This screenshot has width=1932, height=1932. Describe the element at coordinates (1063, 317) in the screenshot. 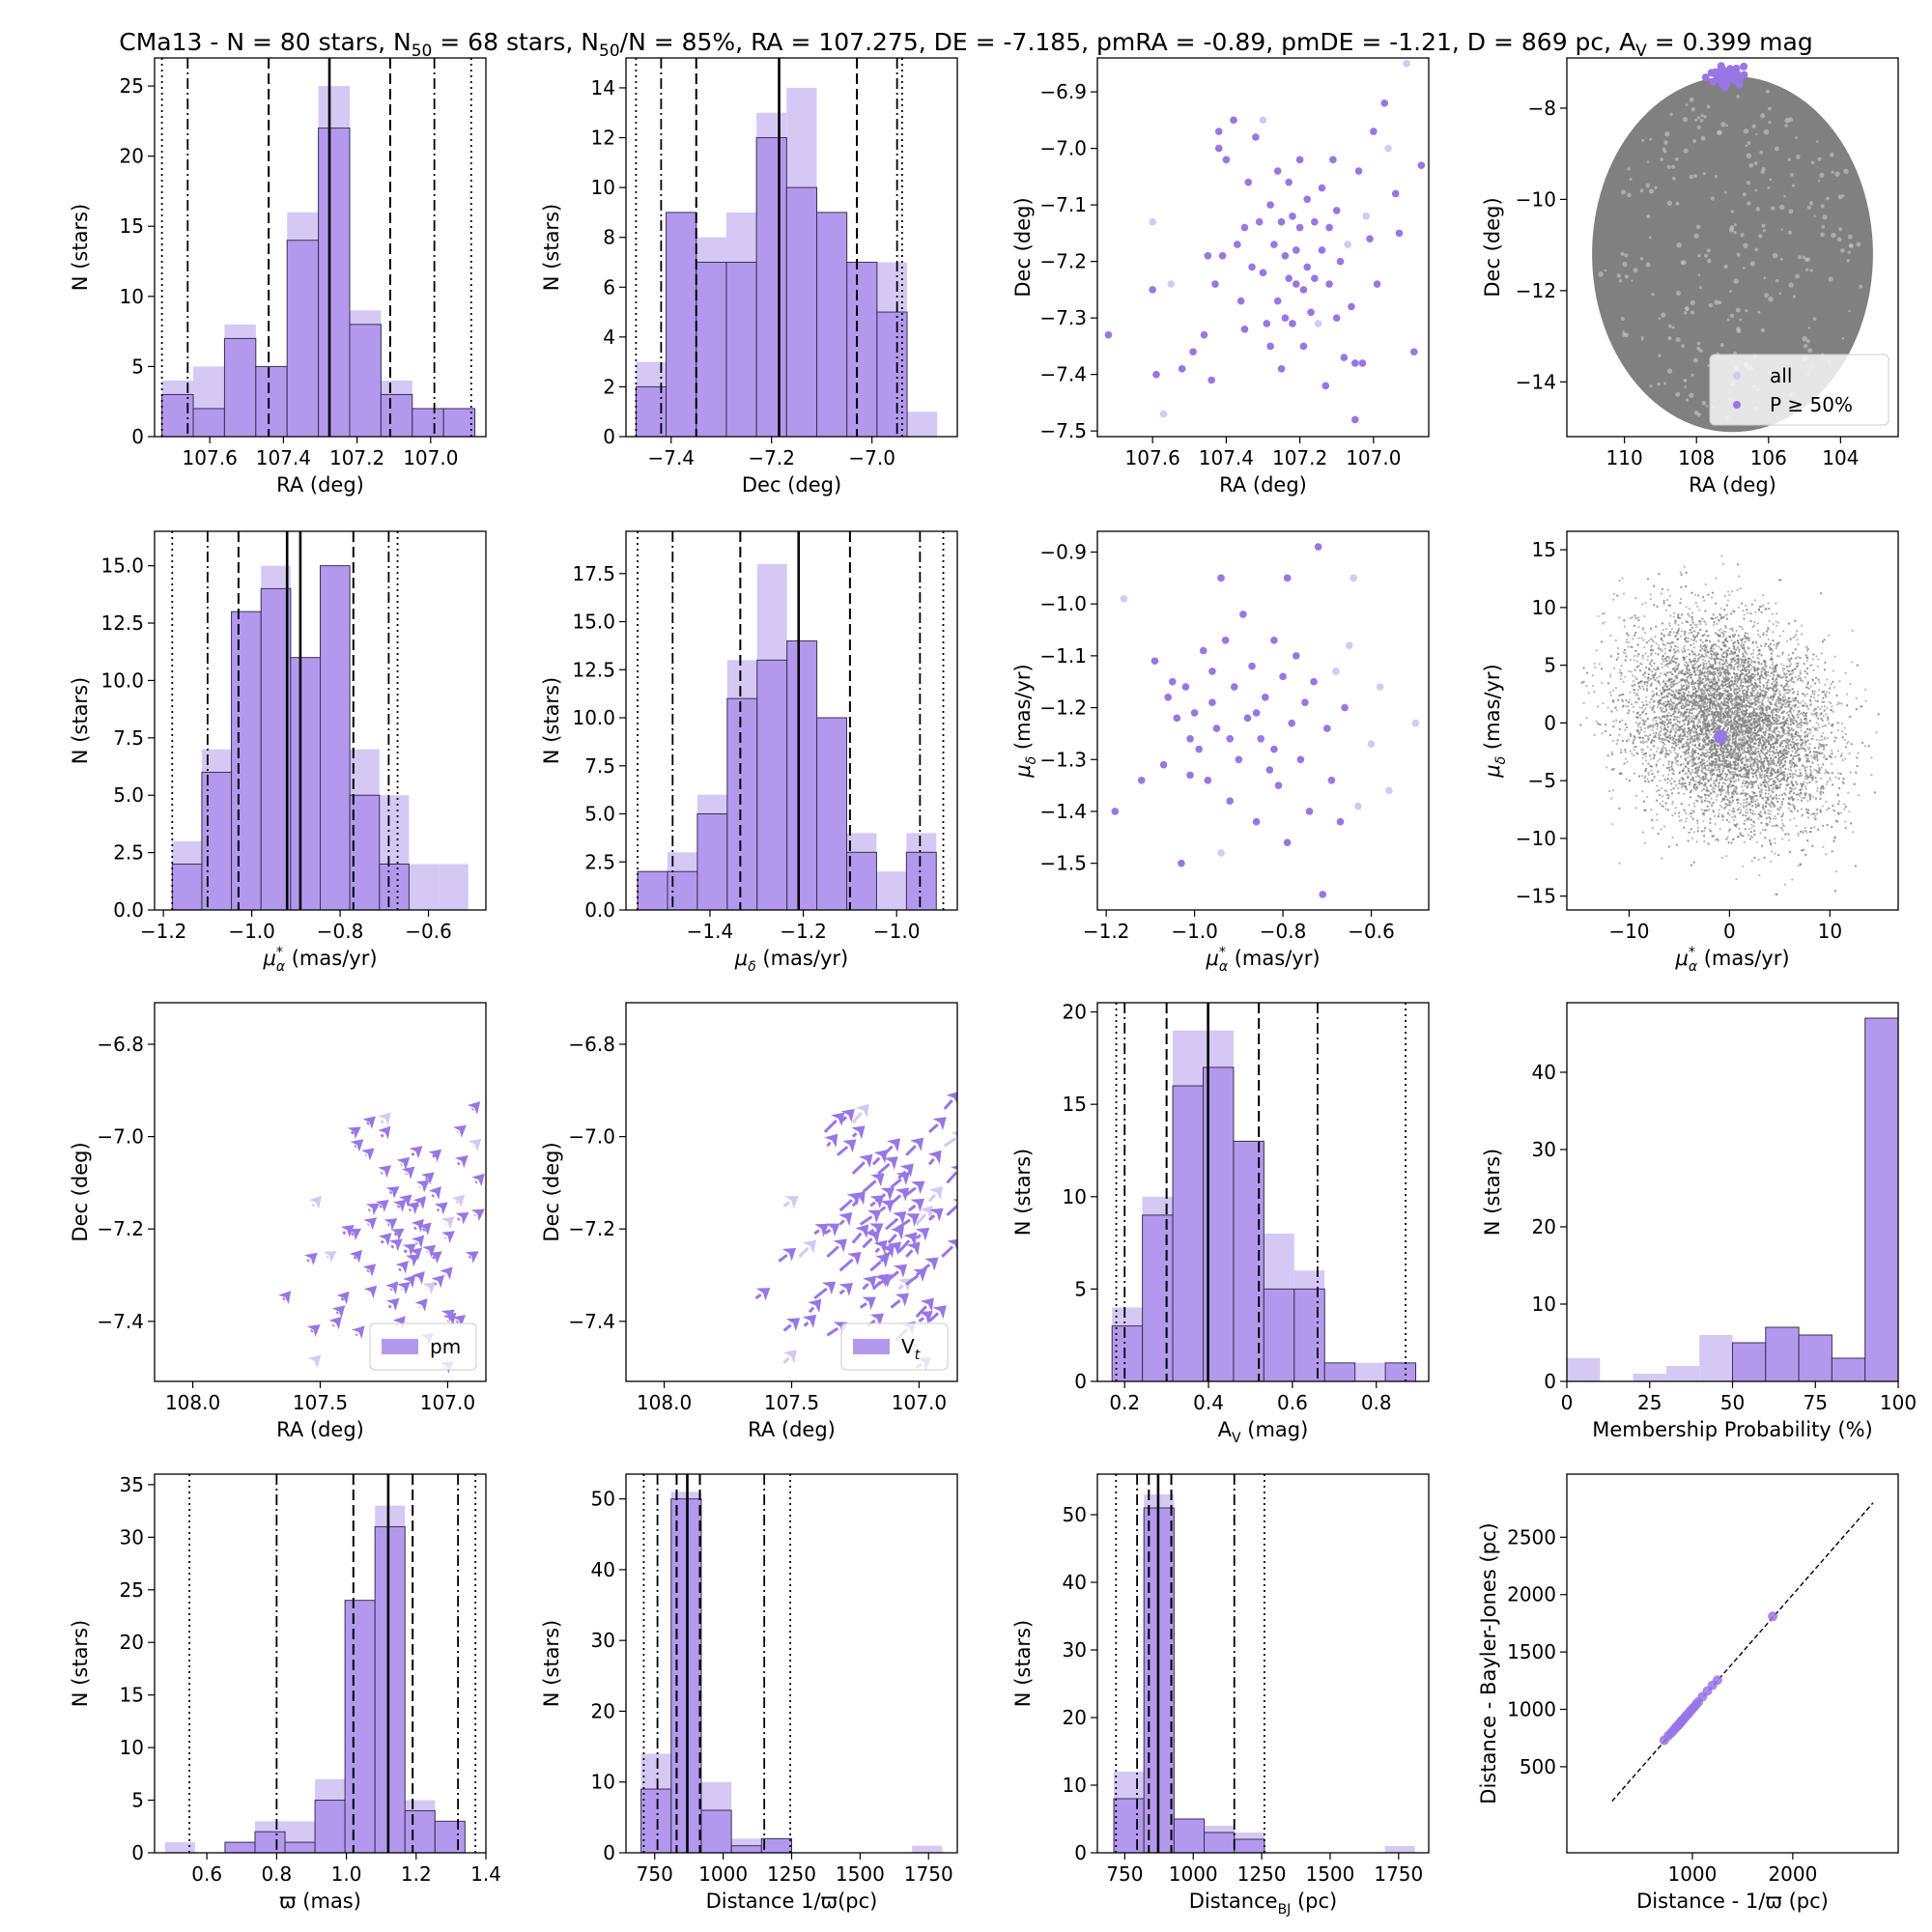

I see `y-tick-label: −7.3` at that location.